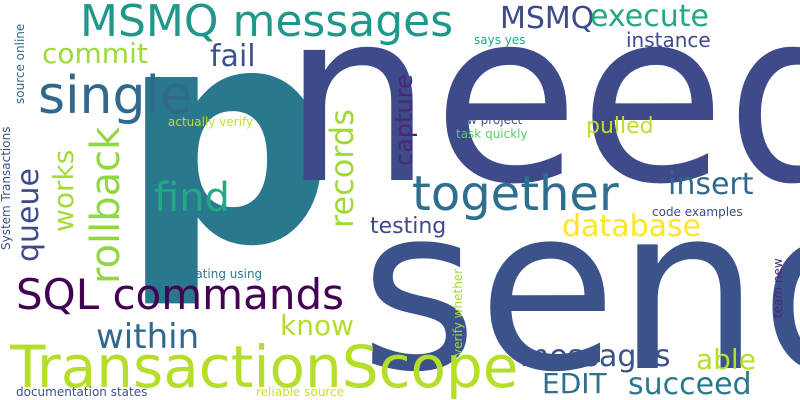 This screenshot has height=400, width=800. I want to click on word-sql-commands: SQL commands, so click(180, 294).